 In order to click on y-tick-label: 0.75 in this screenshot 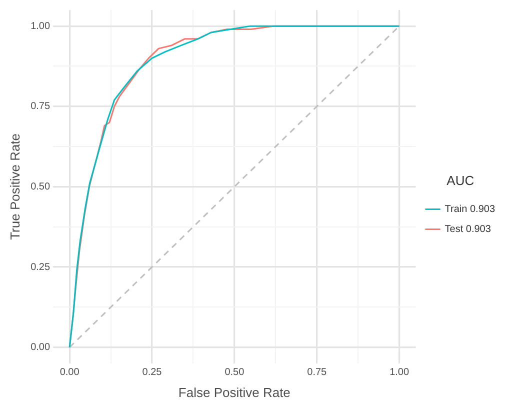, I will do `click(40, 106)`.